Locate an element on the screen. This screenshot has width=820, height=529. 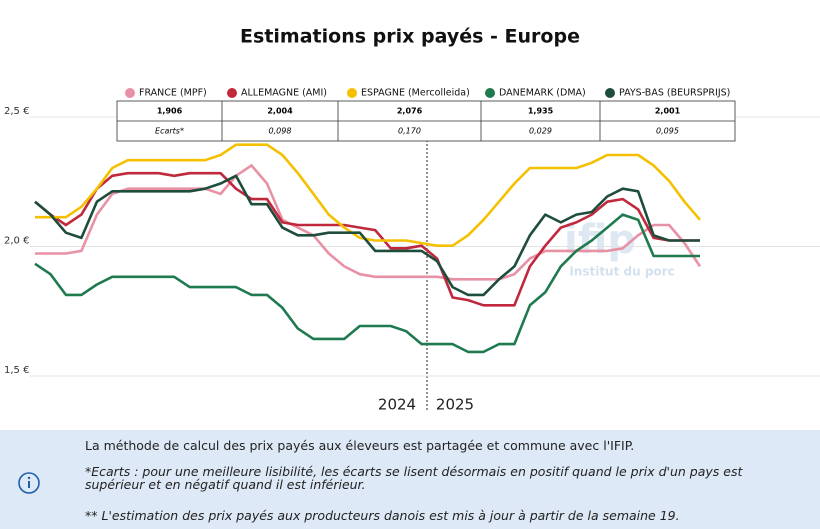
y-tick-label: 1,5 € is located at coordinates (16, 370).